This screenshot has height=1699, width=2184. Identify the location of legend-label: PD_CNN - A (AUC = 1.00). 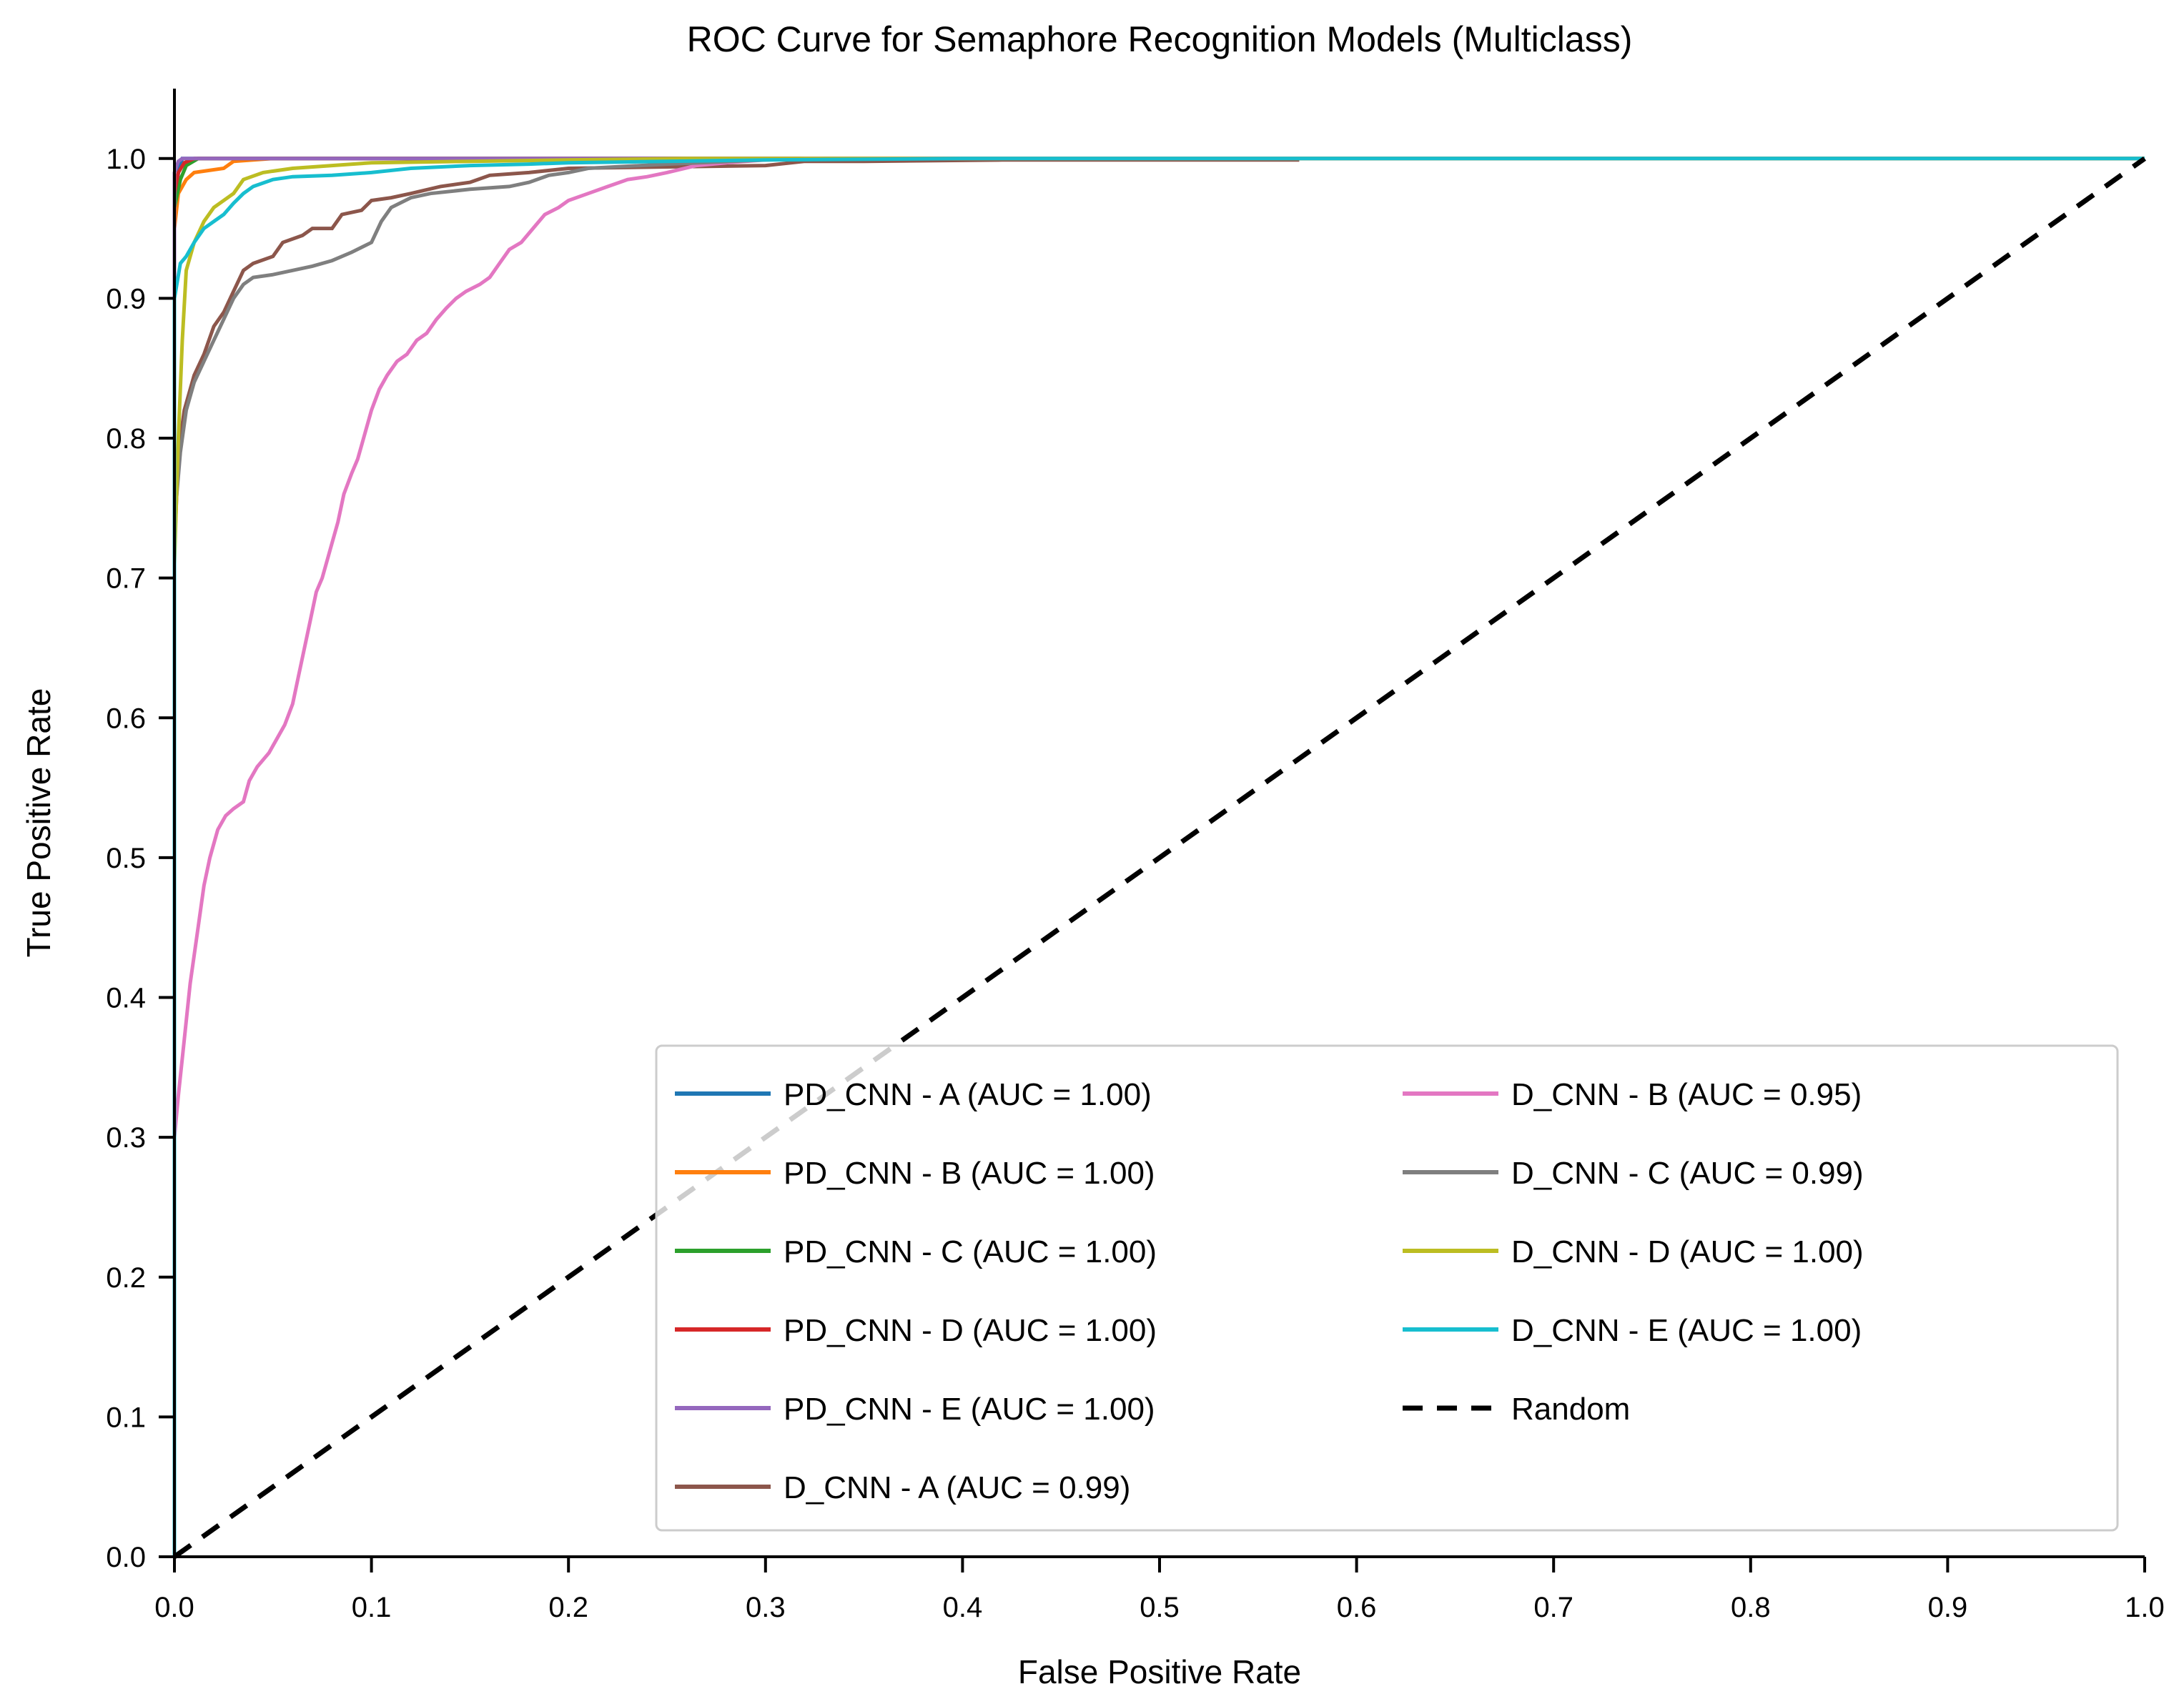
(968, 1094).